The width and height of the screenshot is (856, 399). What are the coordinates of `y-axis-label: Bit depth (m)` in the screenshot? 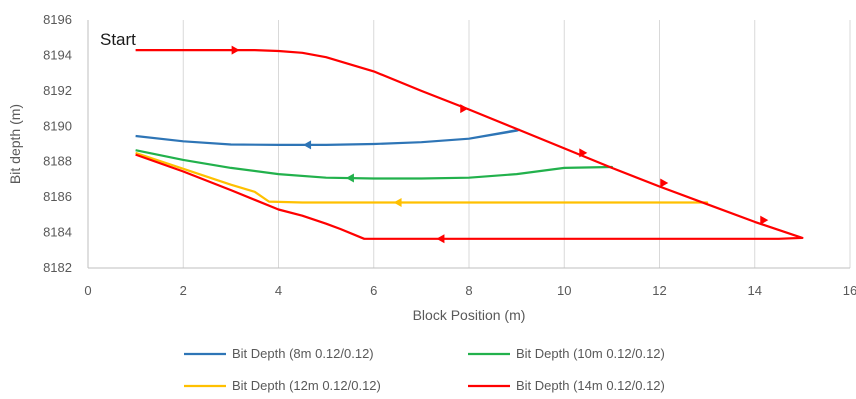 It's located at (15, 144).